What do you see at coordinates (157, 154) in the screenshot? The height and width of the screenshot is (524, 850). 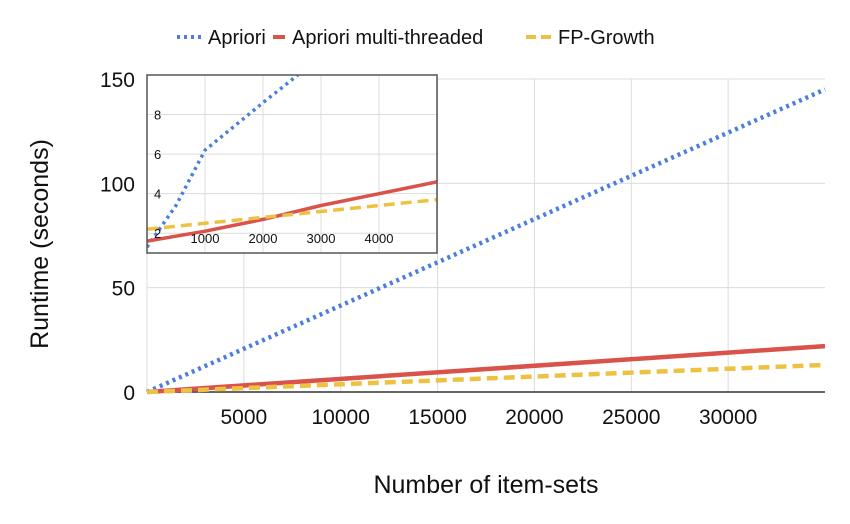 I see `inset-y-tick-6: 6` at bounding box center [157, 154].